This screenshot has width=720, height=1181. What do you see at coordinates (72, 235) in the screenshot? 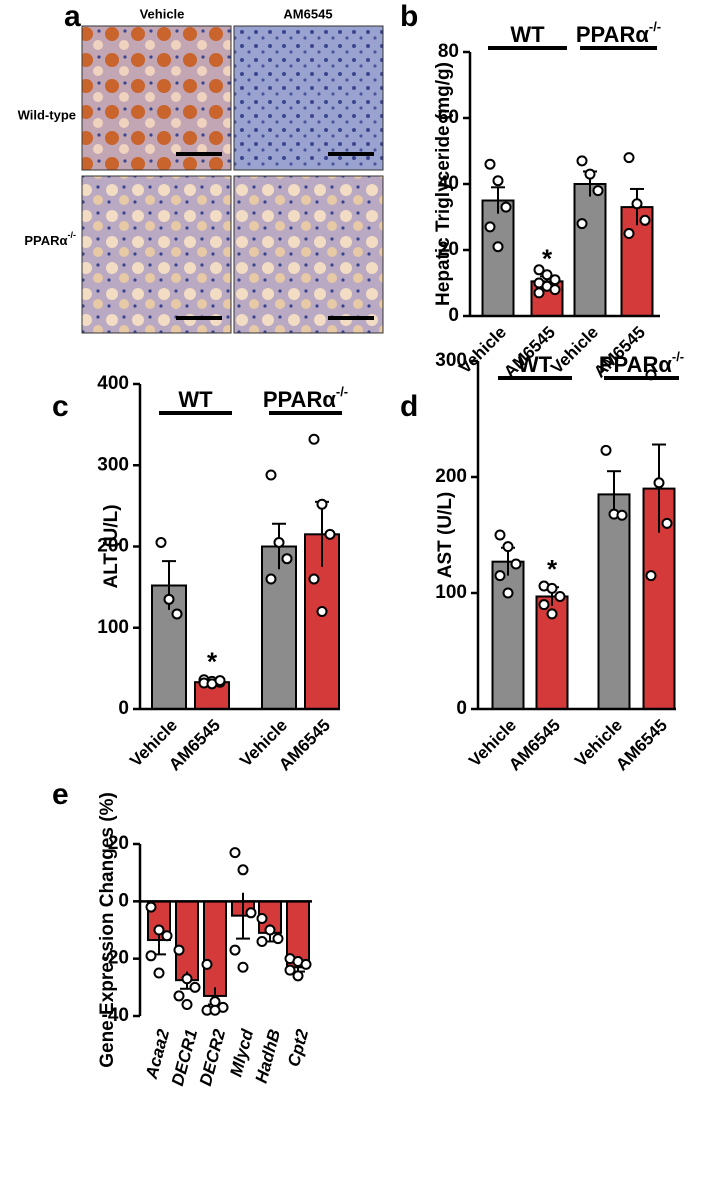
I see `row-label-sup: -/-` at bounding box center [72, 235].